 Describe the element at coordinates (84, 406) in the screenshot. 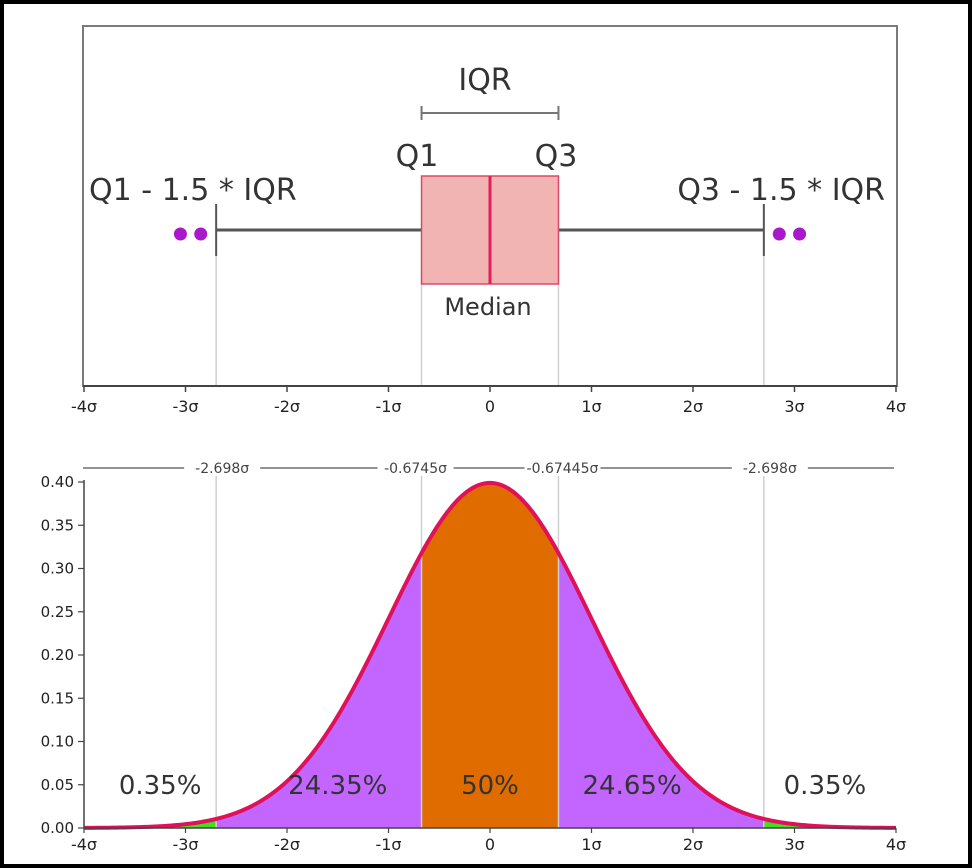

I see `boxplot-x-tick-label: -4σ` at that location.